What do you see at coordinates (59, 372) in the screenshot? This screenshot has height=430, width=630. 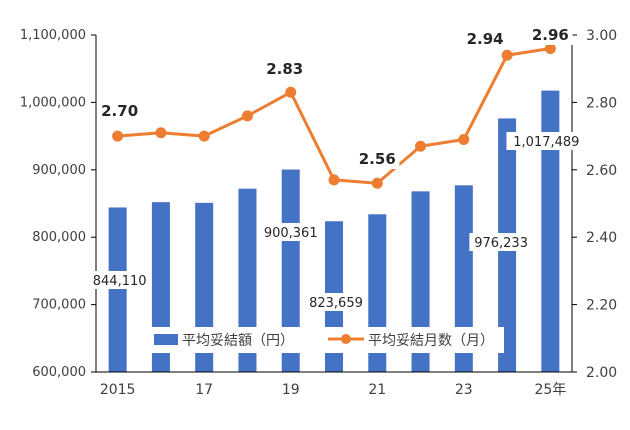 I see `left-tick-label: 600,000` at bounding box center [59, 372].